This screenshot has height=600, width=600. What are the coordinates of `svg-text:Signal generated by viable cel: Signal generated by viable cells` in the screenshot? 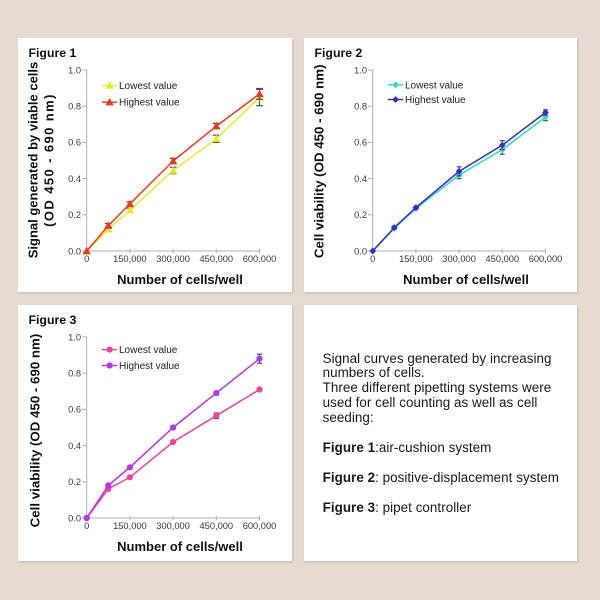 It's located at (33, 159).